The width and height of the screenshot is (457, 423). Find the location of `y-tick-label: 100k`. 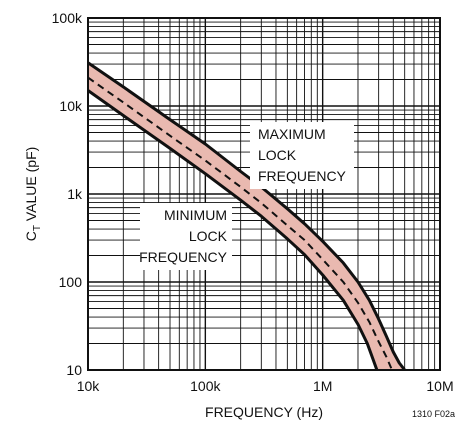

y-tick-label: 100k is located at coordinates (67, 18).